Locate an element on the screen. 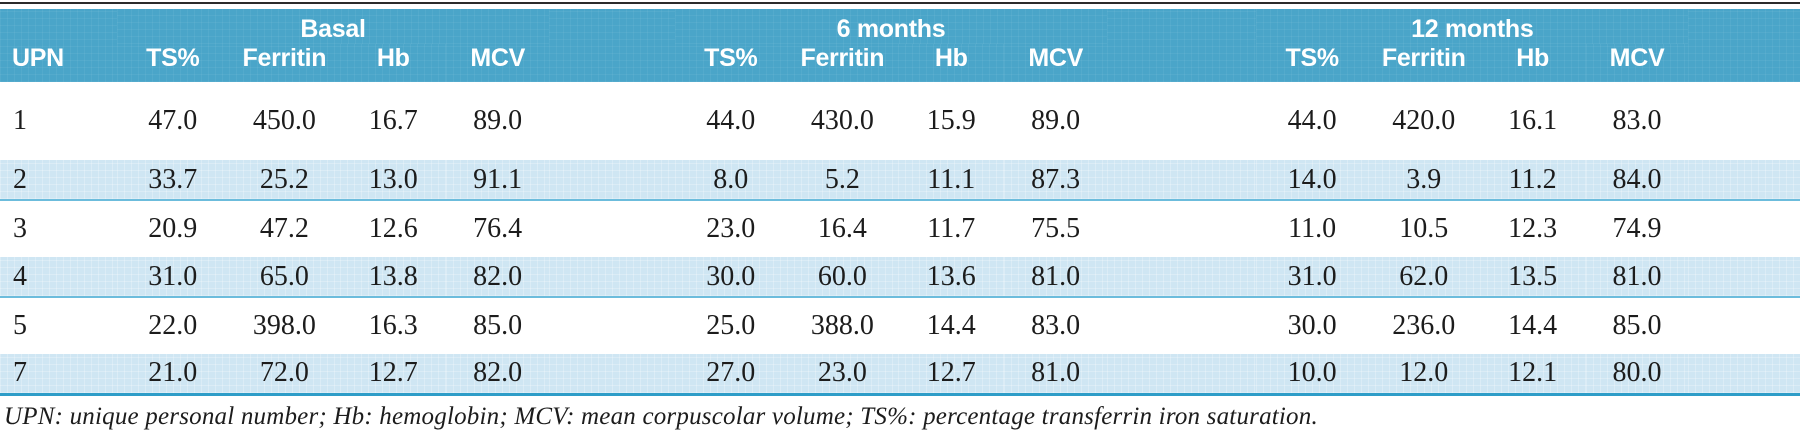 Image resolution: width=1800 pixels, height=435 pixels. group-header-12-months: 12 months is located at coordinates (1472, 26).